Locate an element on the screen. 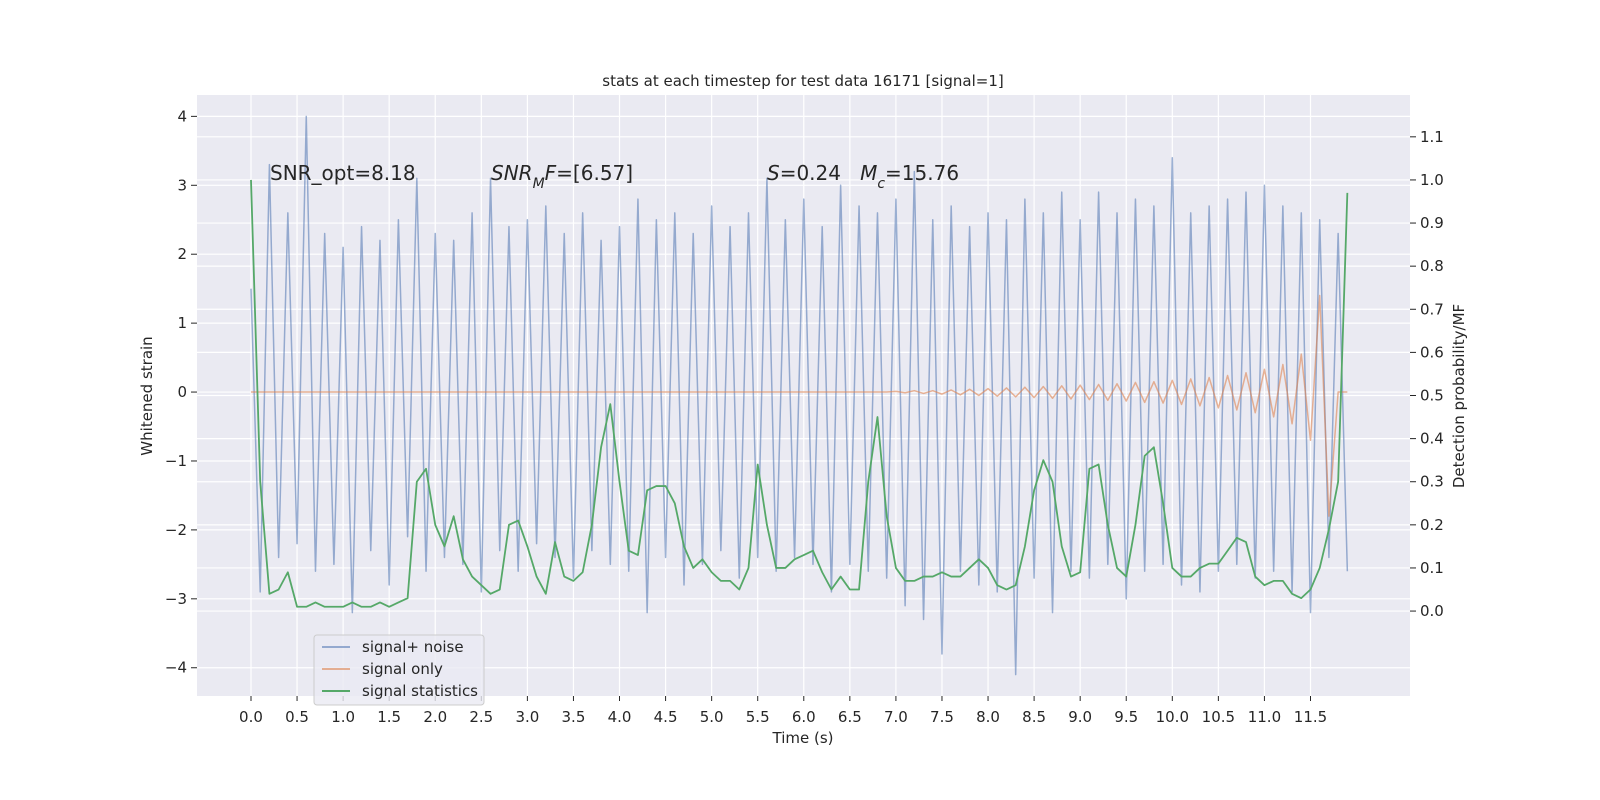 The image size is (1600, 800). y2-tick-label: 0.2 is located at coordinates (1432, 525).